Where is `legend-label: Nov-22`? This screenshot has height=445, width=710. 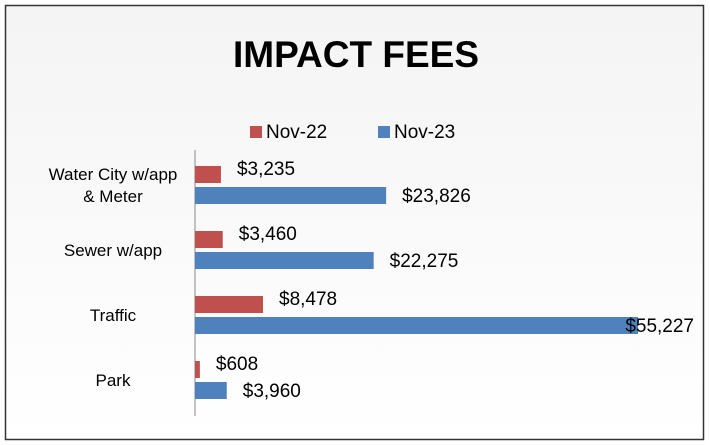 legend-label: Nov-22 is located at coordinates (296, 132).